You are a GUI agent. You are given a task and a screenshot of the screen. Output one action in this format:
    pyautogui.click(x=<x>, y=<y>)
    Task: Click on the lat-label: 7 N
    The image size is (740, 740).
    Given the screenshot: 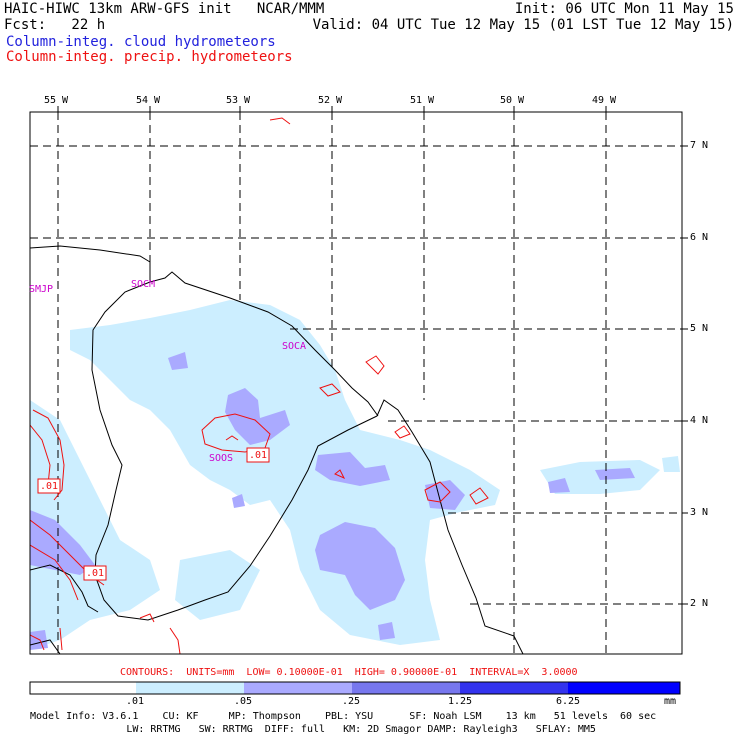 What is the action you would take?
    pyautogui.click(x=699, y=145)
    